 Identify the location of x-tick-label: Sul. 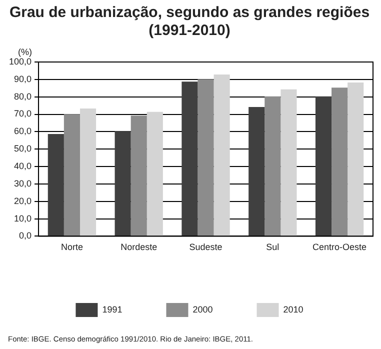
(273, 247).